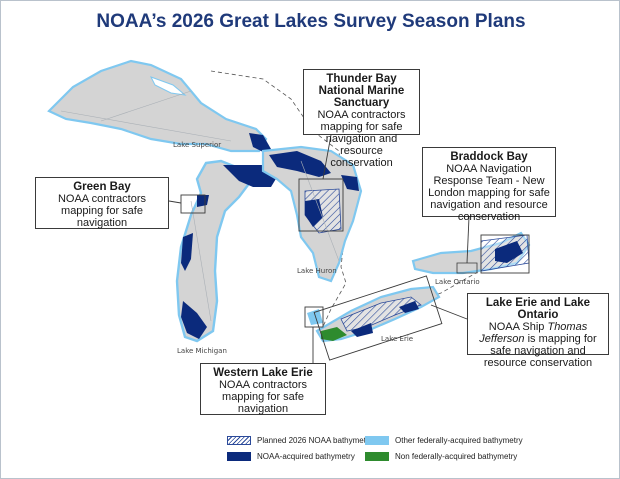 This screenshot has width=620, height=479. What do you see at coordinates (516, 327) in the screenshot?
I see `callout-erie-ontario-body-prefix: NOAA Ship` at bounding box center [516, 327].